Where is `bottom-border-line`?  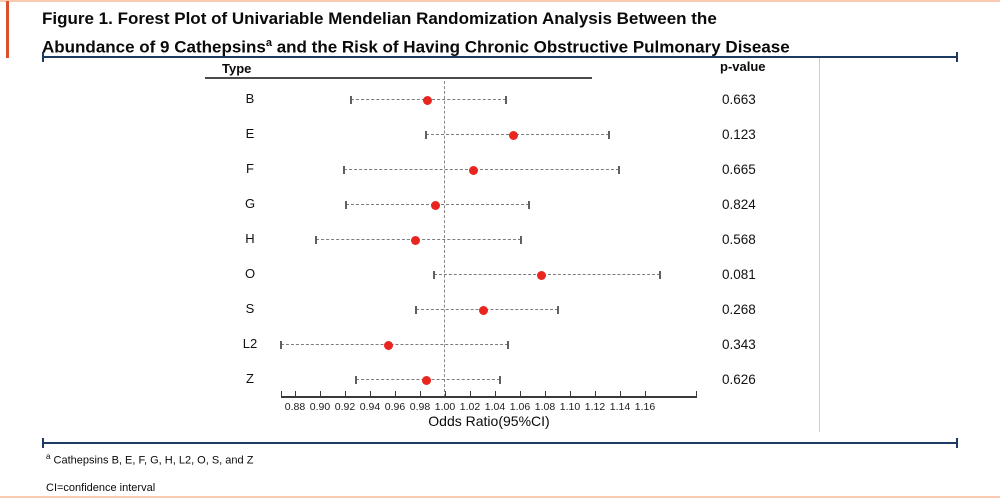 bottom-border-line is located at coordinates (500, 497).